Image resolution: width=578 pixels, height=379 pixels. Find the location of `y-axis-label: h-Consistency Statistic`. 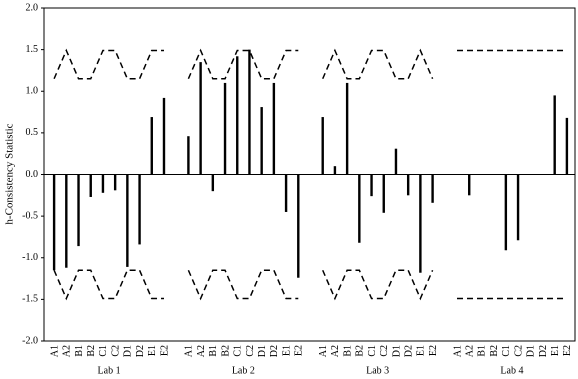

y-axis-label: h-Consistency Statistic is located at coordinates (10, 173).